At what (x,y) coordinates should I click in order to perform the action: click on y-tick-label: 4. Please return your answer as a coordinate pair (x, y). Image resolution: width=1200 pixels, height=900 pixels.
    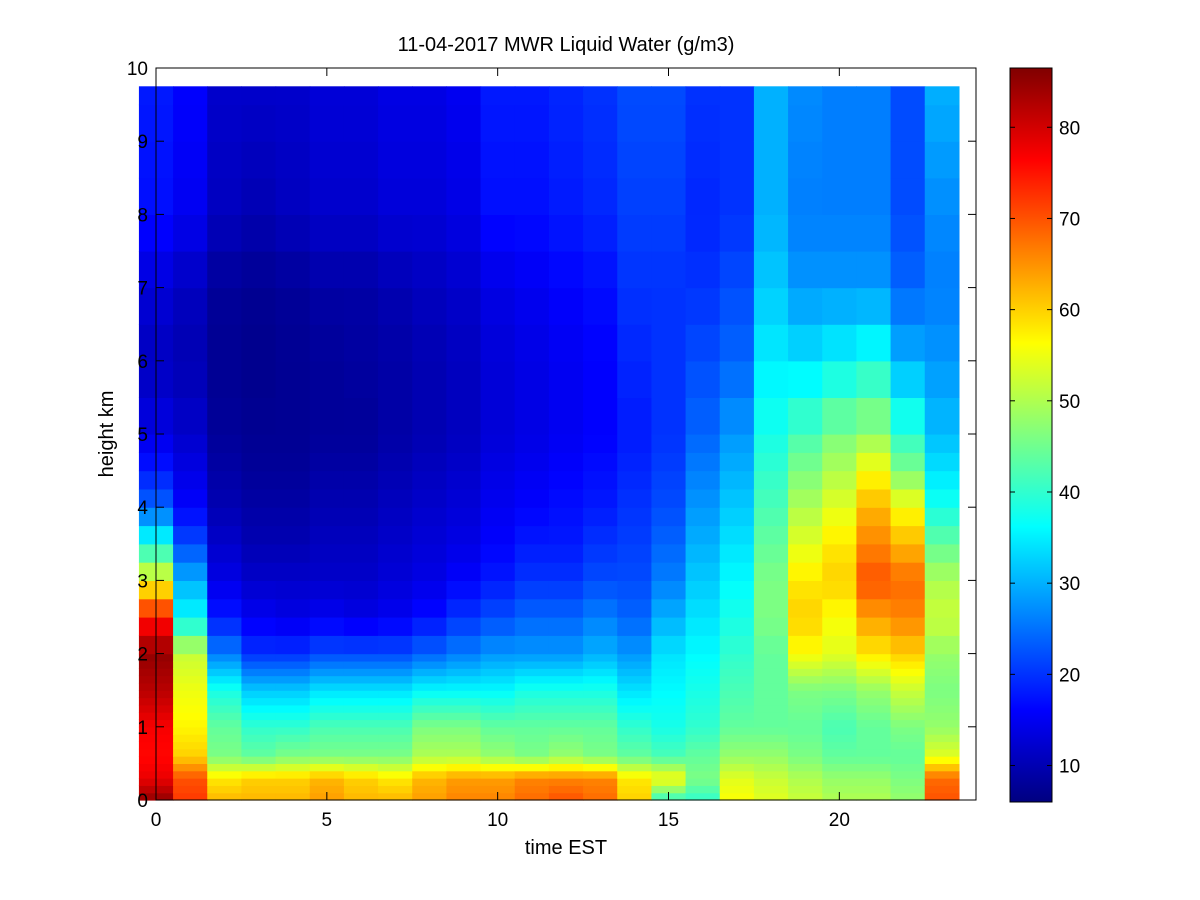
    Looking at the image, I should click on (142, 508).